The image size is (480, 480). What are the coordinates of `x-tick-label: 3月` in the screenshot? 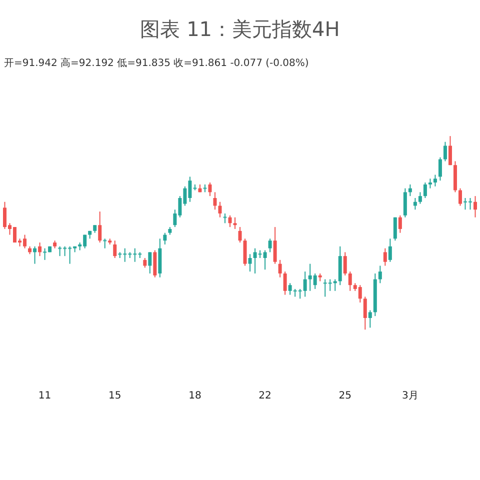 It's located at (410, 396).